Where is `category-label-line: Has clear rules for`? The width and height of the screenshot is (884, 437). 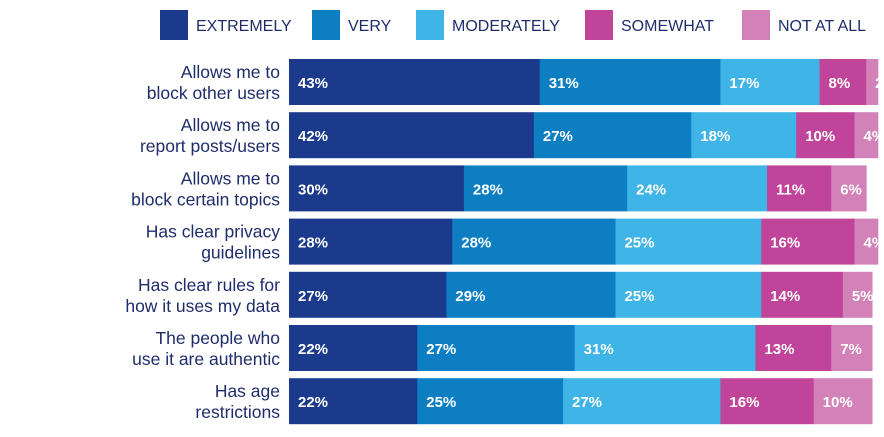 category-label-line: Has clear rules for is located at coordinates (209, 285).